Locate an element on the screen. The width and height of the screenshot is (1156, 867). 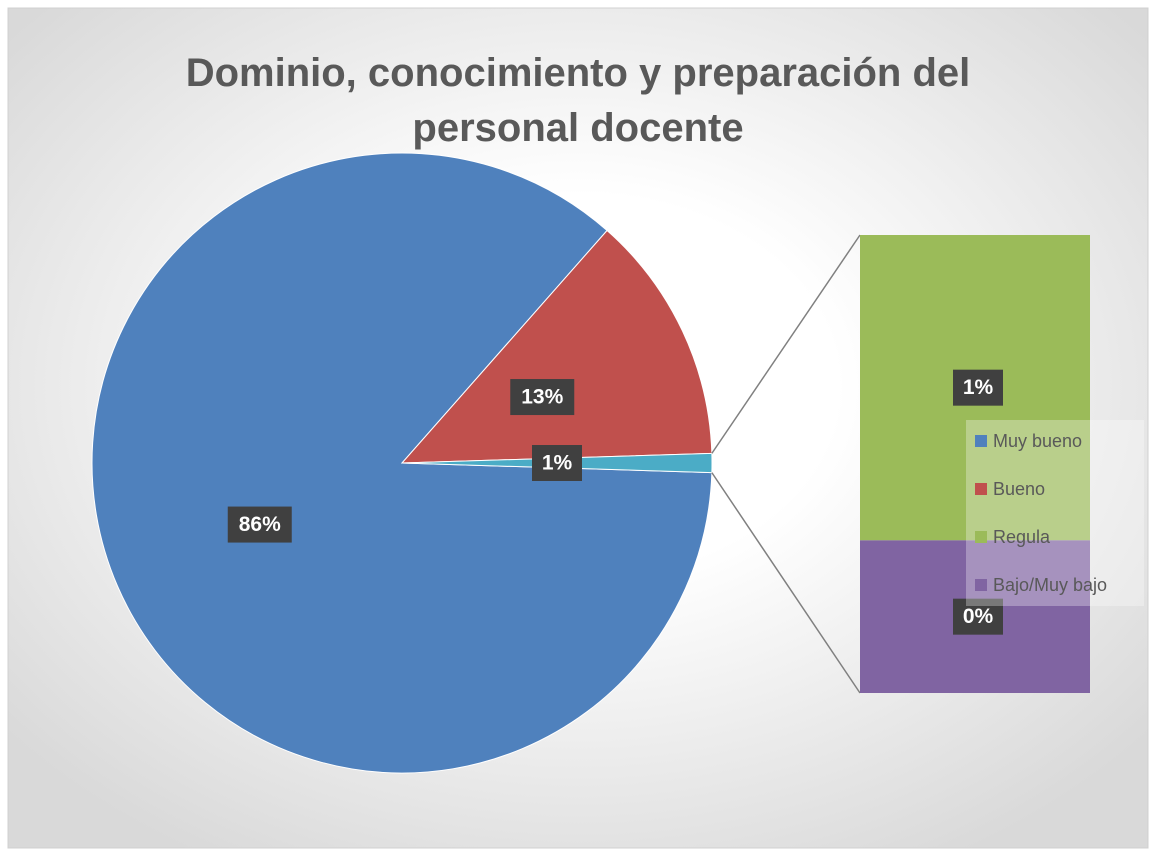
data-label: 86% is located at coordinates (260, 524).